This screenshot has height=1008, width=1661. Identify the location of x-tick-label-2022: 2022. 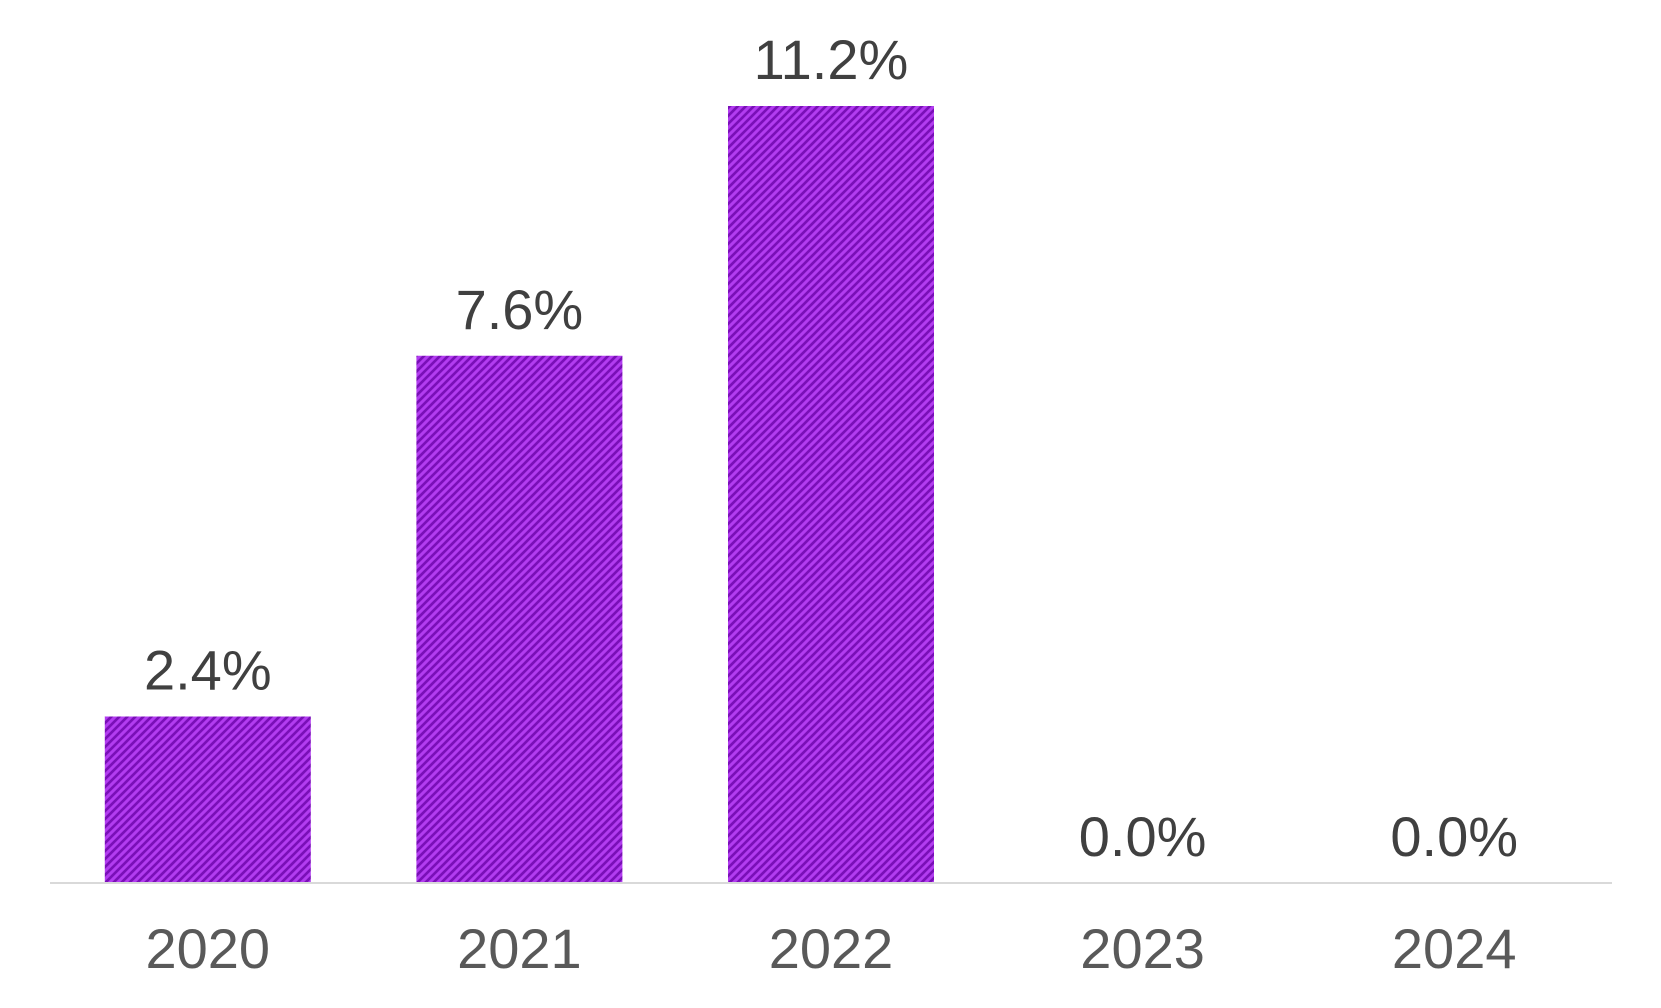
(831, 948).